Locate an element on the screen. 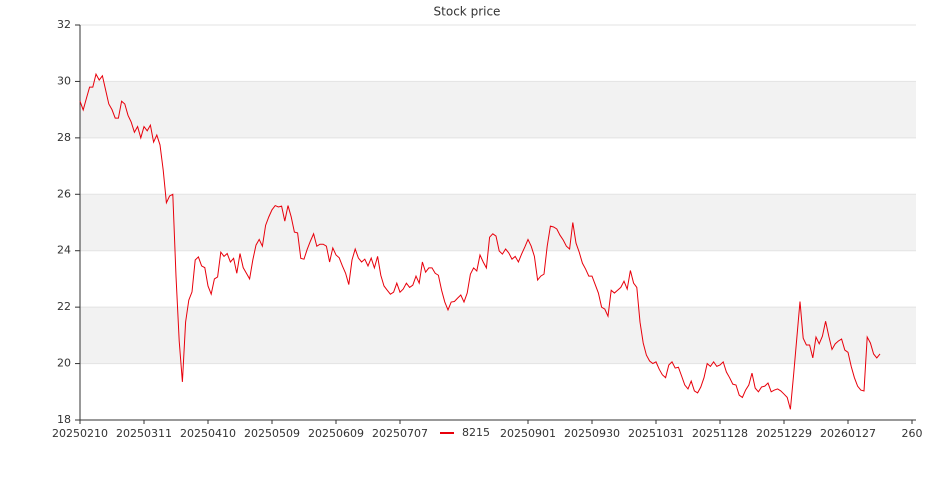 This screenshot has width=935, height=500. x-tick-label: 20250930 is located at coordinates (592, 433).